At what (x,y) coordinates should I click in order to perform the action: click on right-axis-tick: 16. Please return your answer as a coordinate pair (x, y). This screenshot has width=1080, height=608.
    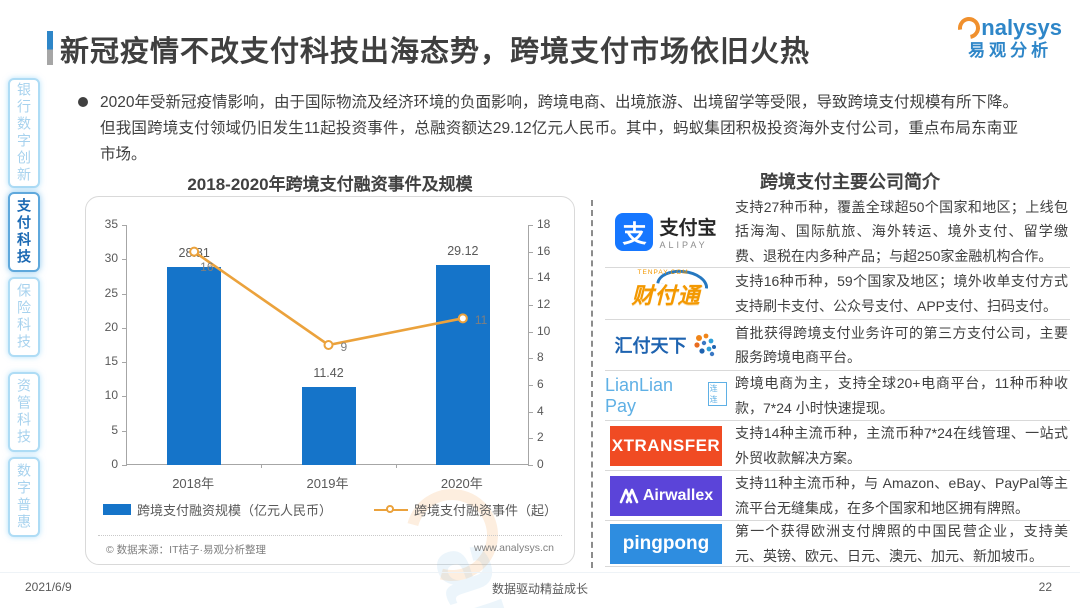
    Looking at the image, I should click on (544, 250).